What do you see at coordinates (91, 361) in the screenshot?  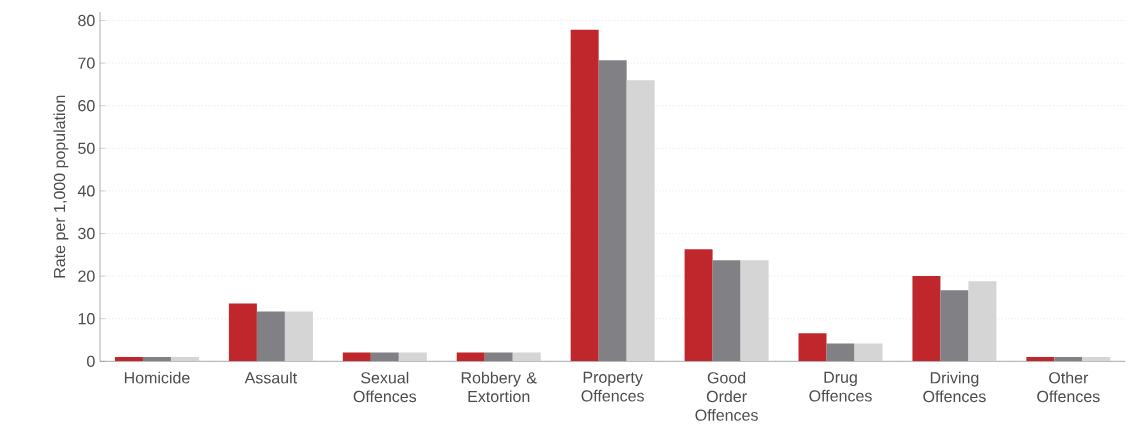 I see `y-tick-label: 0` at bounding box center [91, 361].